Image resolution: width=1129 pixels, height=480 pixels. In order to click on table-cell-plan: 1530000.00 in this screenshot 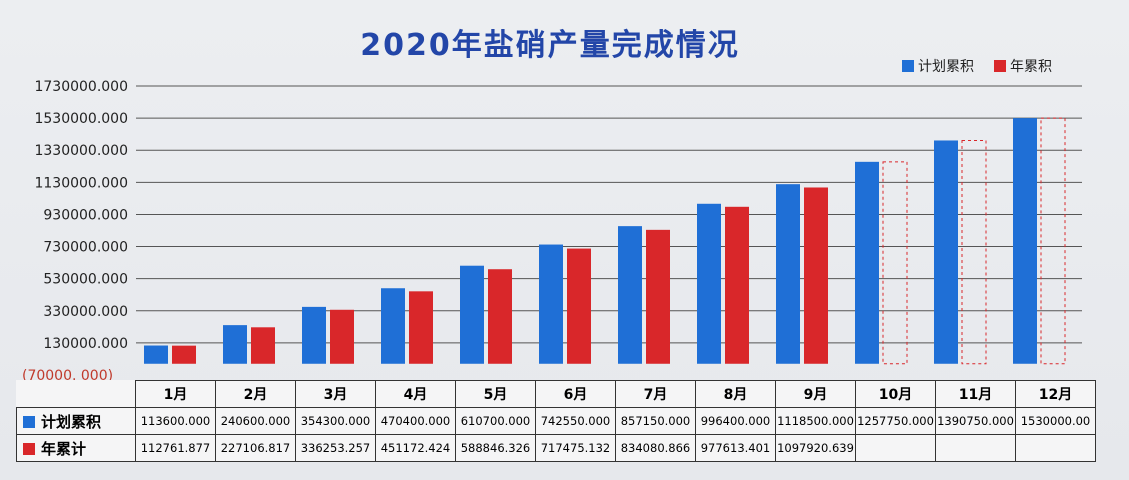, I will do `click(1055, 421)`.